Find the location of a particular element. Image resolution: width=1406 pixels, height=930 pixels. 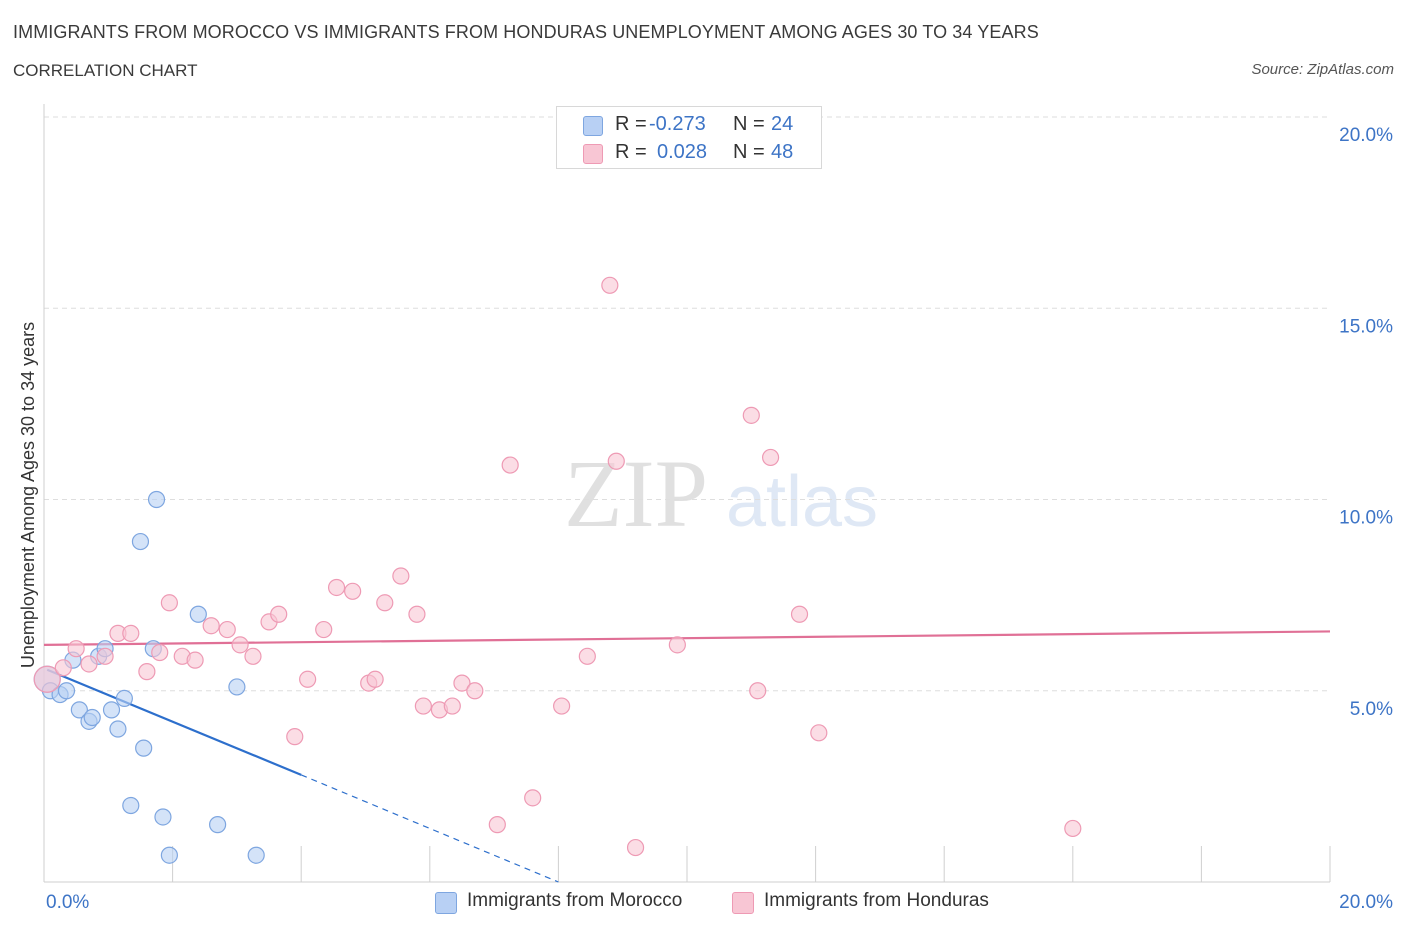

morocco-trend-line is located at coordinates (174, 722).